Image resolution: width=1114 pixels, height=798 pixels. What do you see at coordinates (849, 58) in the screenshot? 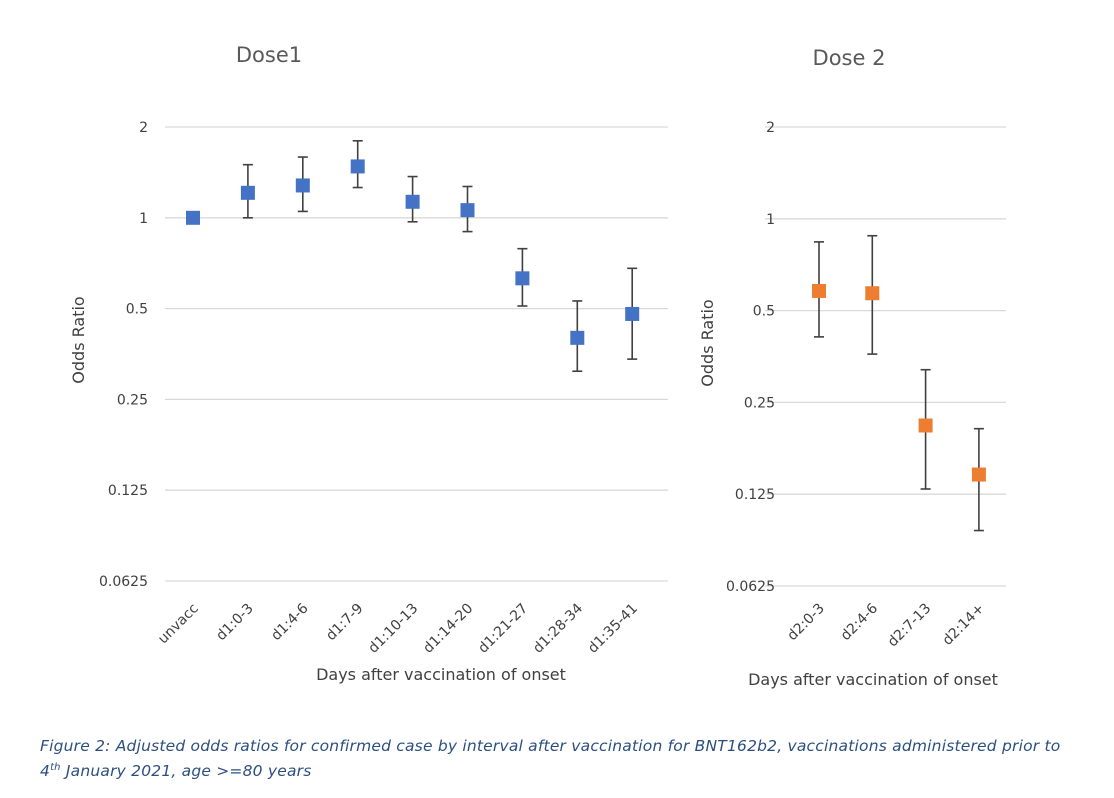
I see `chart-title: Dose 2` at bounding box center [849, 58].